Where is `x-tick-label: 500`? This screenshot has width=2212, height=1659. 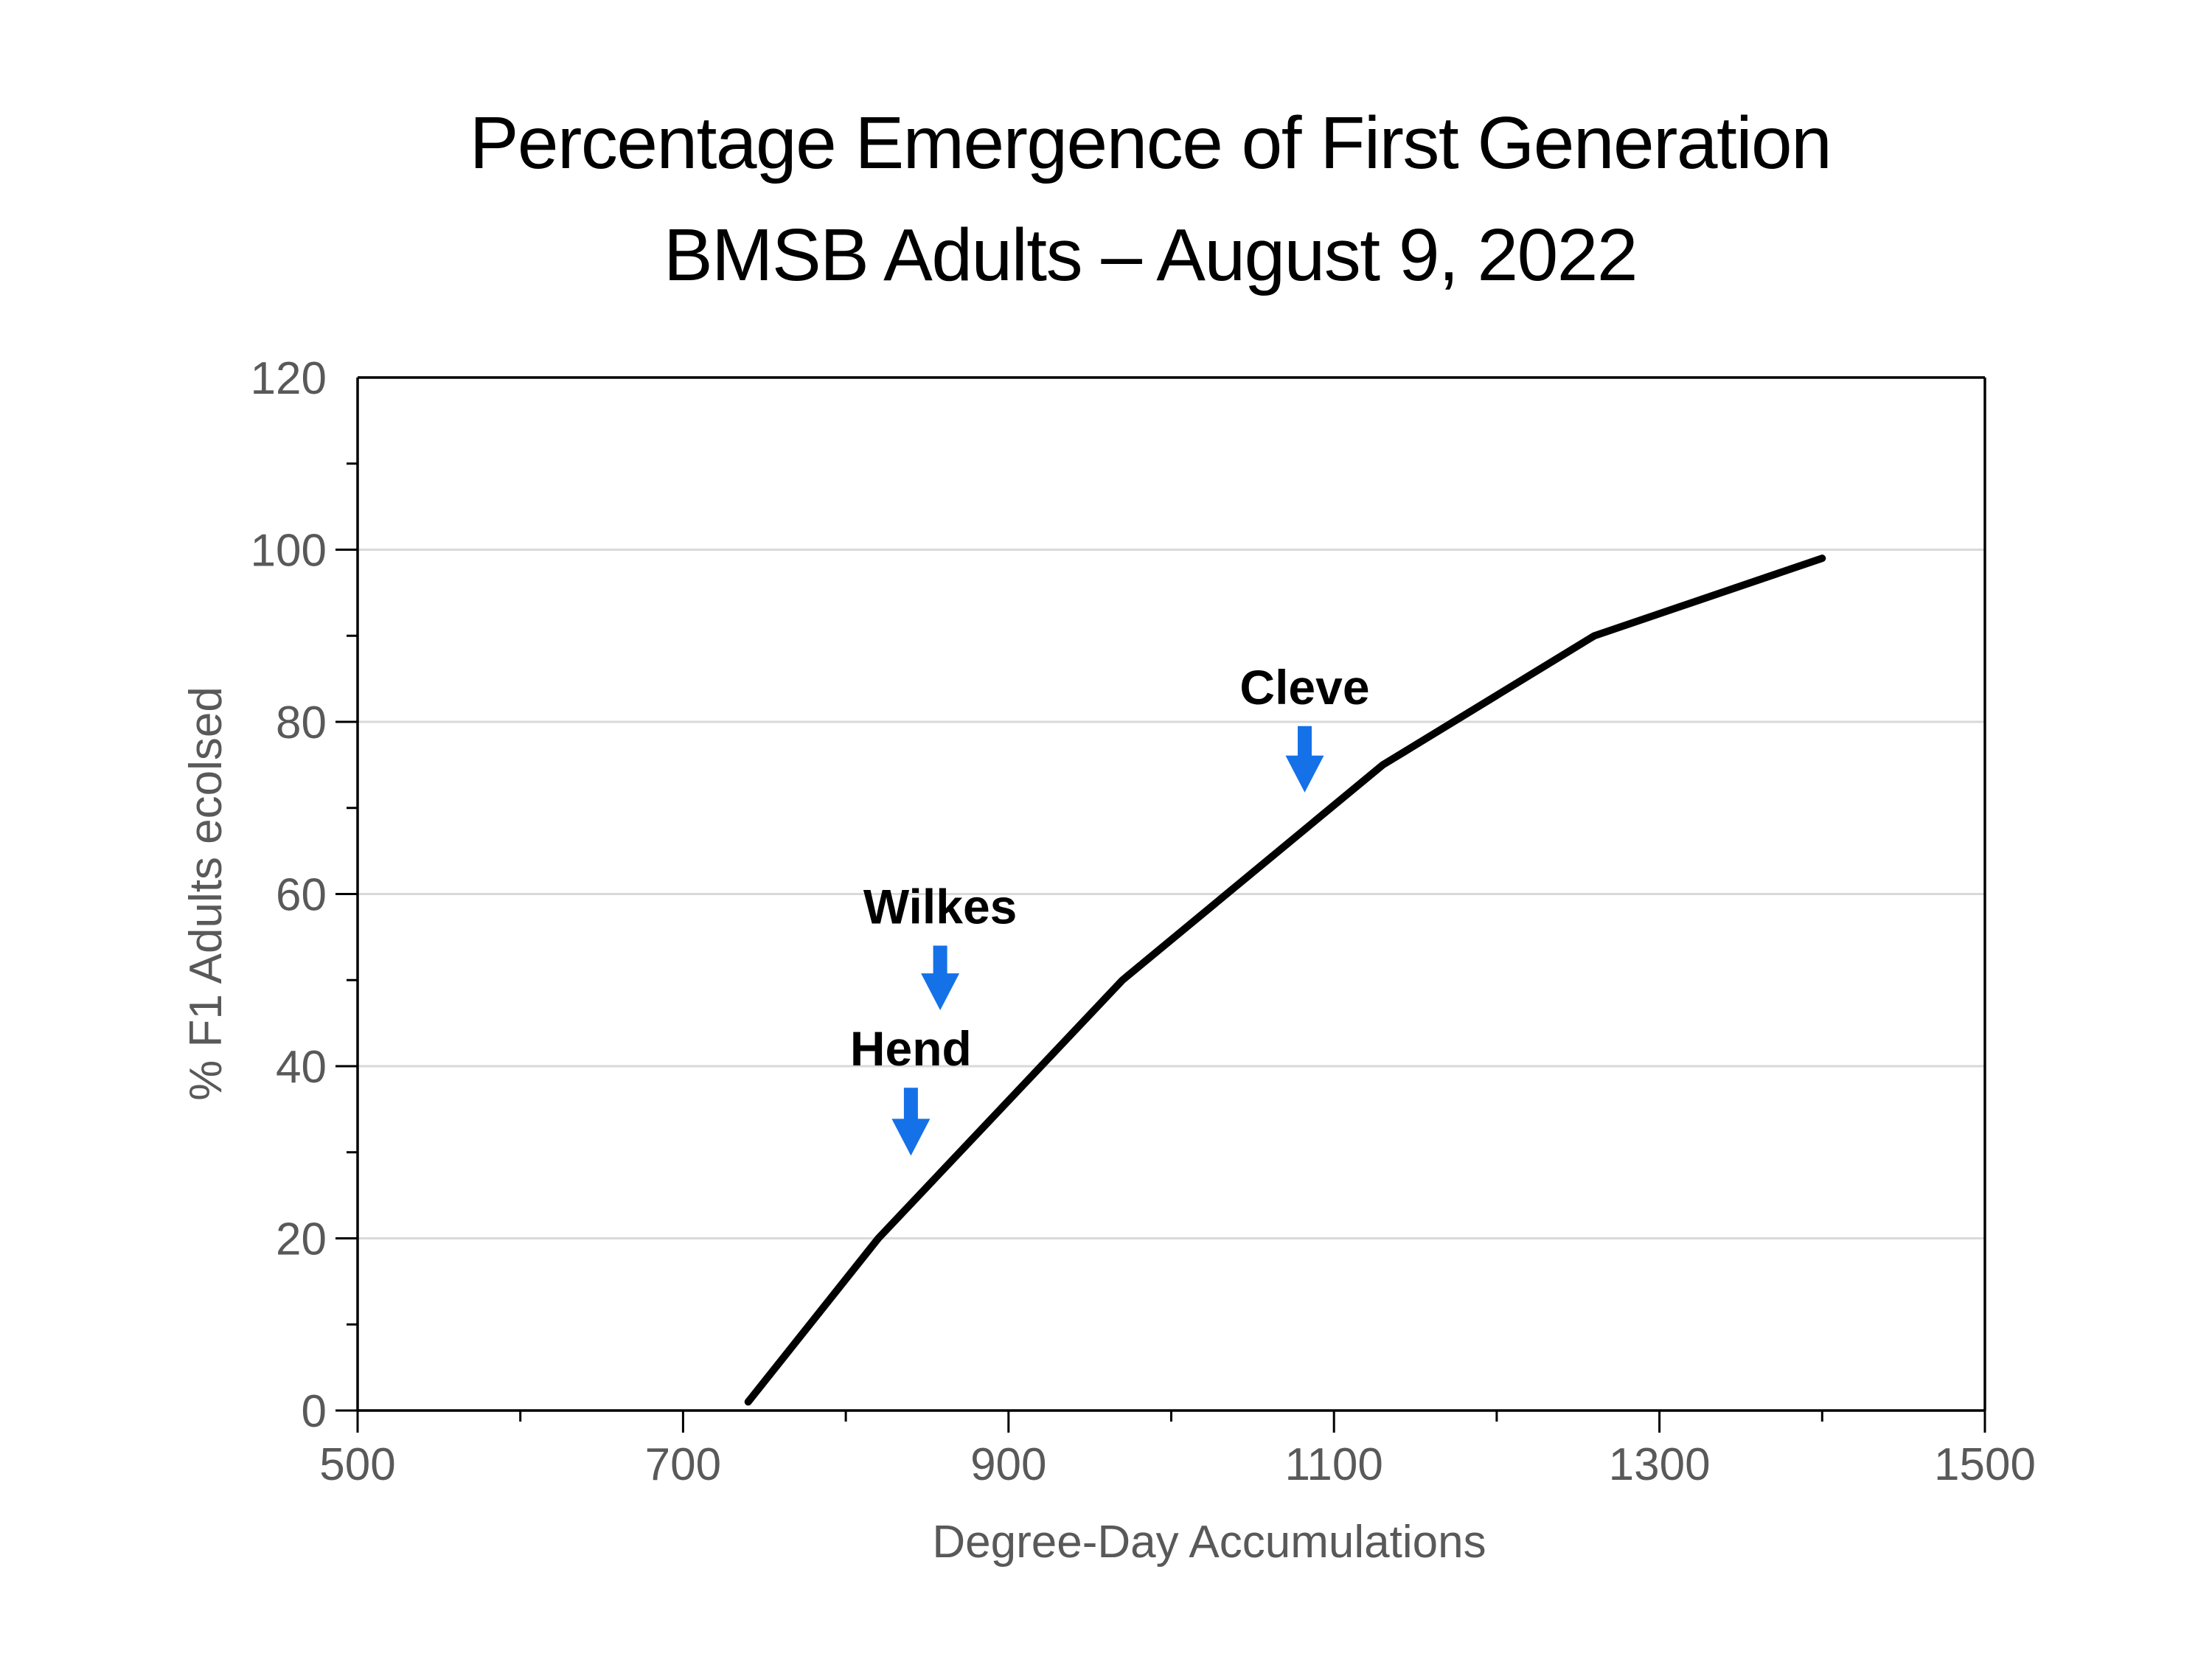
x-tick-label: 500 is located at coordinates (357, 1464).